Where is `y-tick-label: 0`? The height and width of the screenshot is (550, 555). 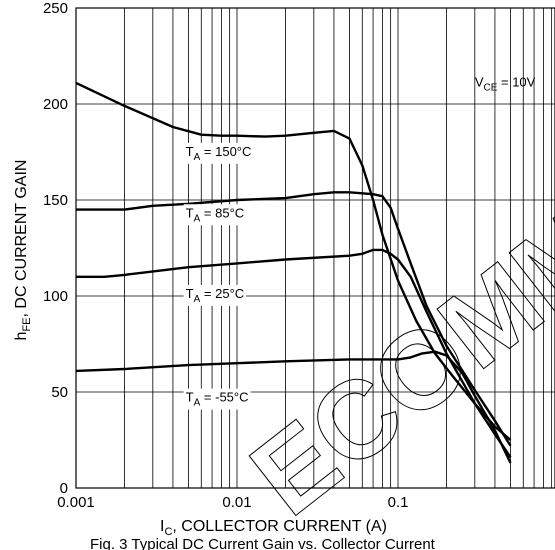
y-tick-label: 0 is located at coordinates (64, 488).